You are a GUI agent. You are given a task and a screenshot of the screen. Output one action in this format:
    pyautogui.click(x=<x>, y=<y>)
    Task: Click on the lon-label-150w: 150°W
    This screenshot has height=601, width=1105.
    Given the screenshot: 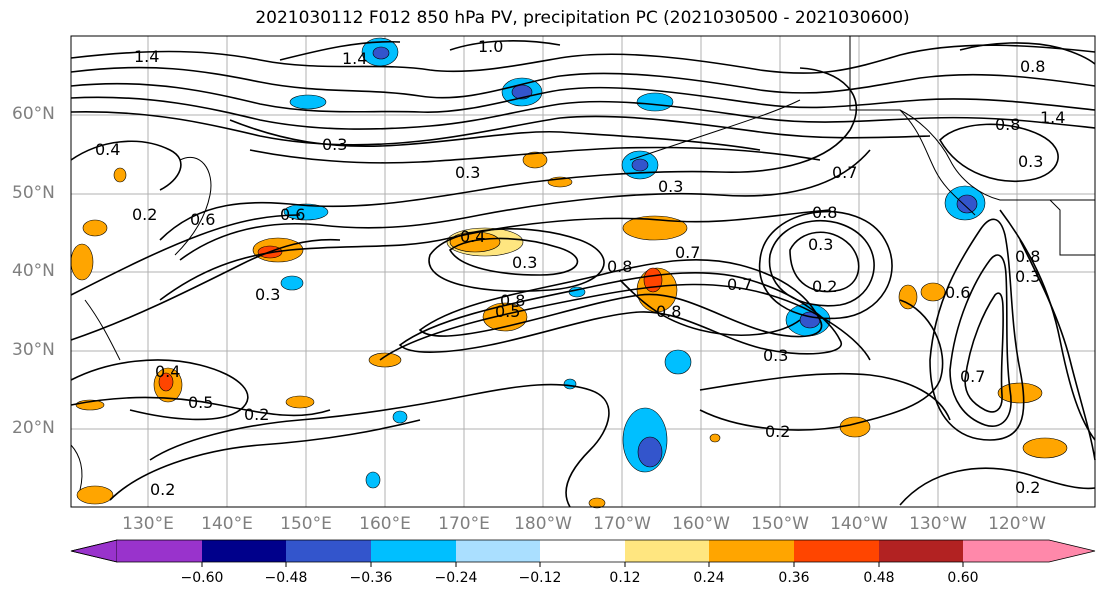 What is the action you would take?
    pyautogui.click(x=780, y=524)
    